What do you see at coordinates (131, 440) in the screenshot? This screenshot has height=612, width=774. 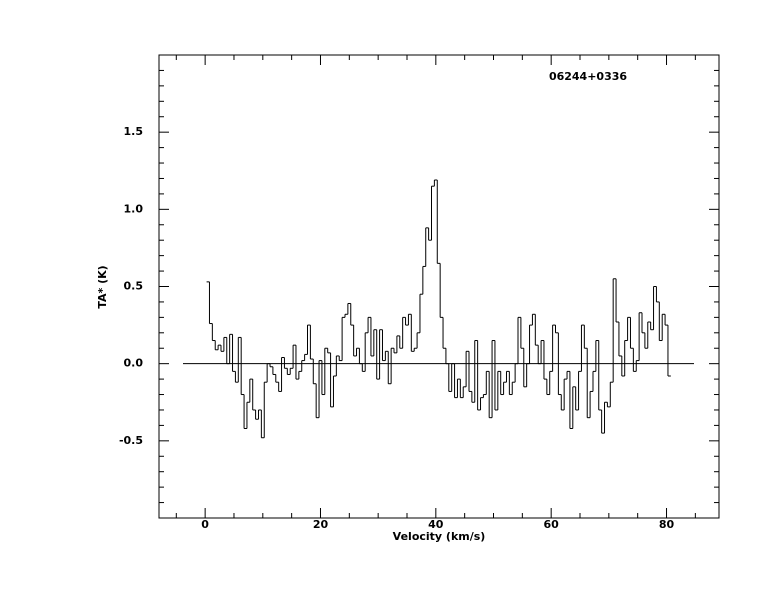 I see `y-tick-label: -0.5` at bounding box center [131, 440].